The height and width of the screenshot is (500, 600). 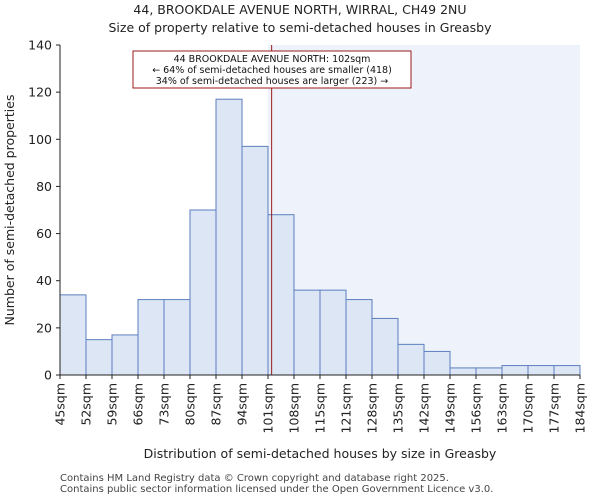 I want to click on y-tick-label-20: 20, so click(x=44, y=327).